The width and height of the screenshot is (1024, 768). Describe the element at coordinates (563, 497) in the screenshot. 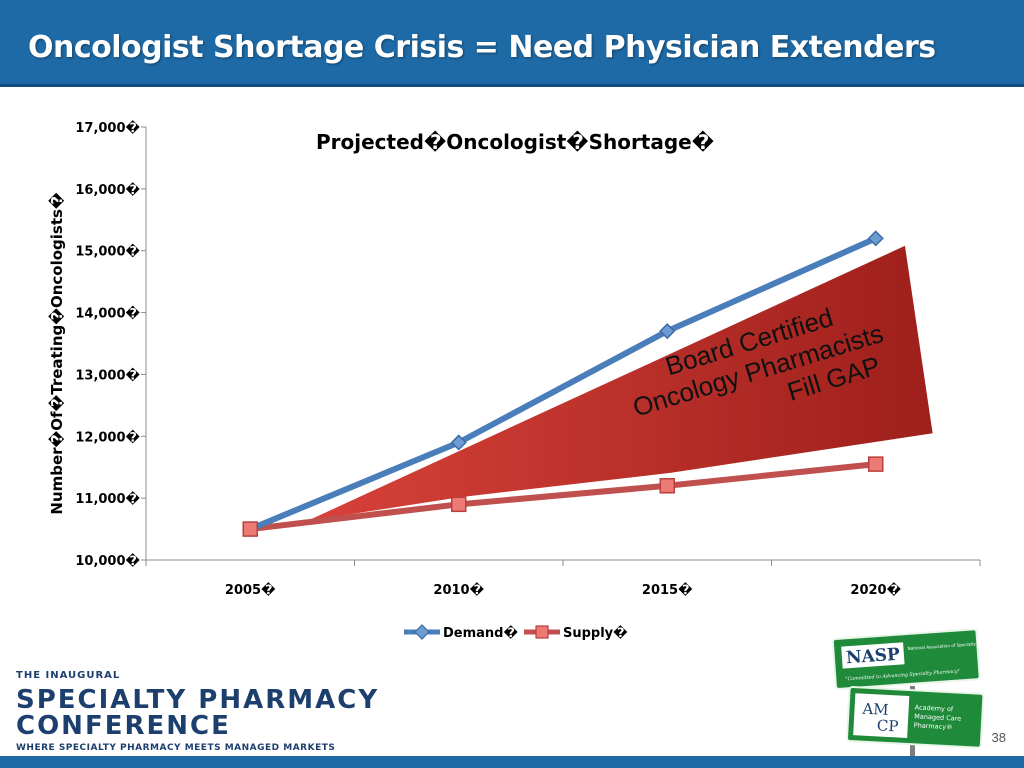

I see `supply-series-line` at that location.